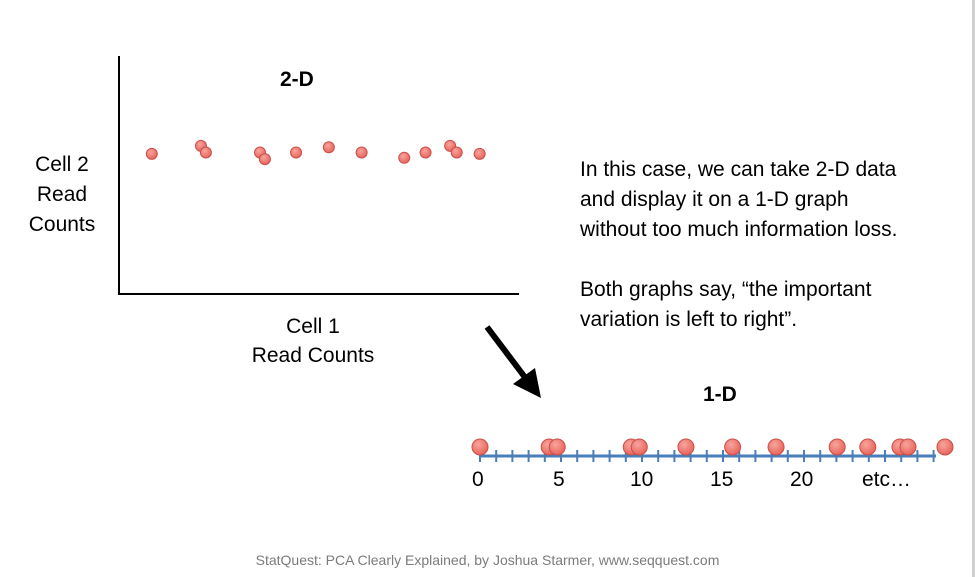 This screenshot has width=975, height=577. I want to click on chart-2d-x-label: Cell 1 Read Counts, so click(313, 341).